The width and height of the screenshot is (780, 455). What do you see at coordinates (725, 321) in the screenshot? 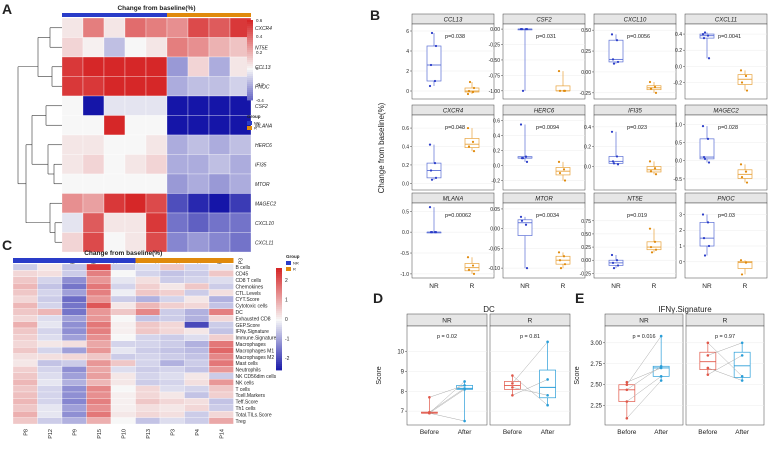
I see `facet-title: R` at bounding box center [725, 321].